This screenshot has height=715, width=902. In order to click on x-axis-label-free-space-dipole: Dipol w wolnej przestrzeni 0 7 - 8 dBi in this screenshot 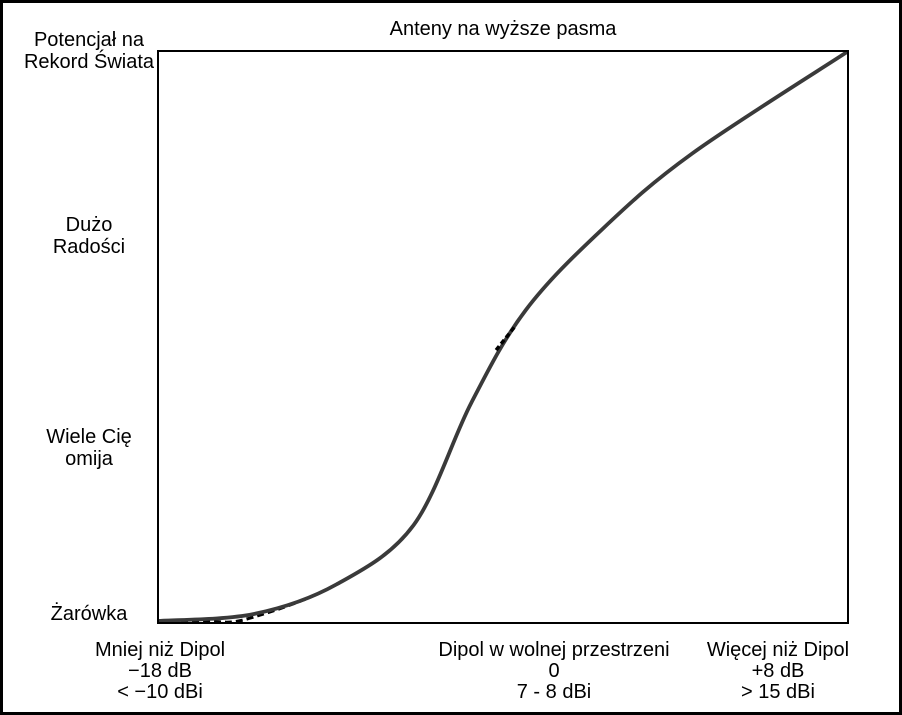, I will do `click(554, 671)`.